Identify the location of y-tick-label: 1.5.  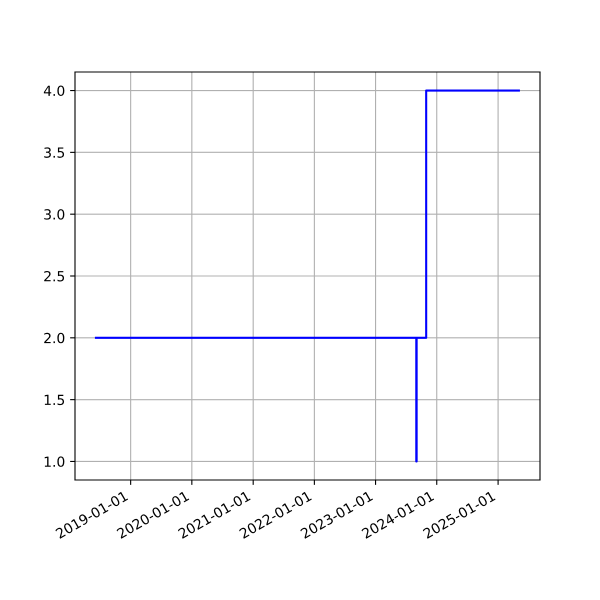
(54, 400).